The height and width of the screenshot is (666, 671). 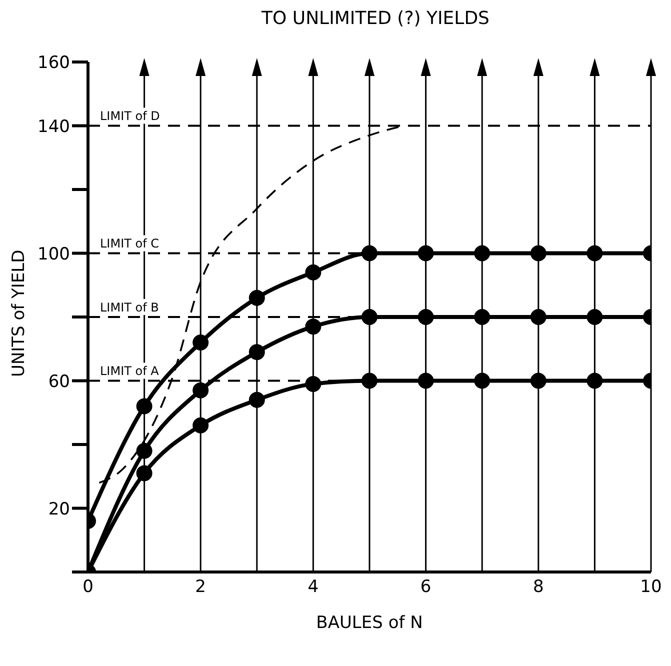 I want to click on ref-line-label: LIMIT of A, so click(x=130, y=371).